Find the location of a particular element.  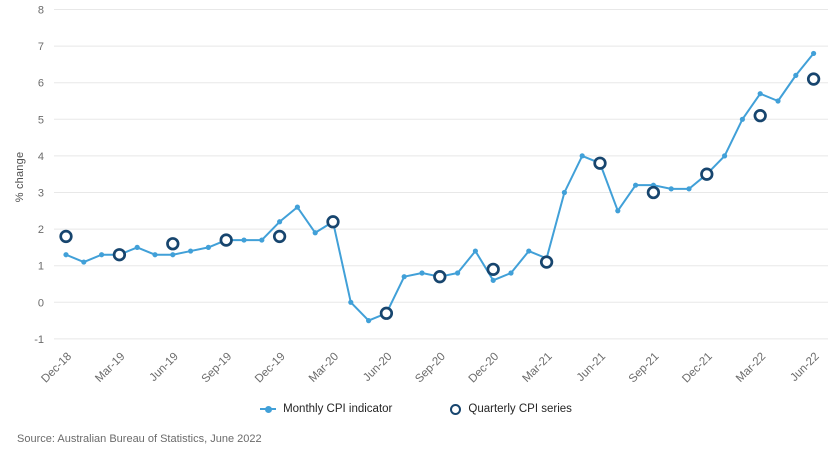

x-tick-label: Jun-19 is located at coordinates (164, 367).